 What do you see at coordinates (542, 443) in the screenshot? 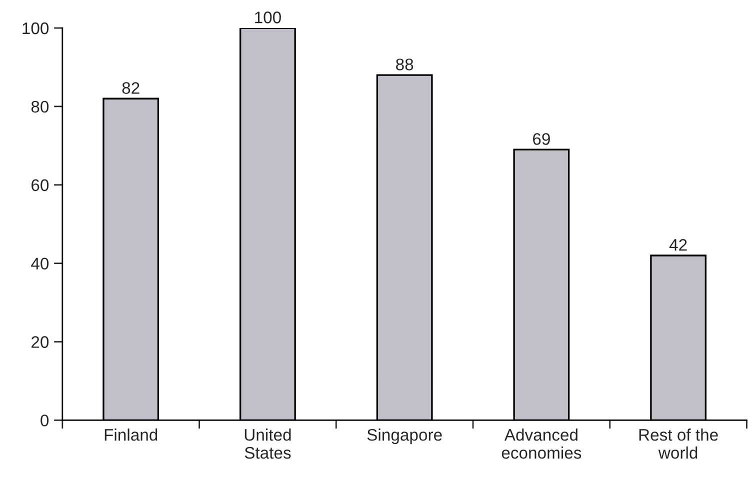
I see `x-tick-label: Advanced economies` at bounding box center [542, 443].